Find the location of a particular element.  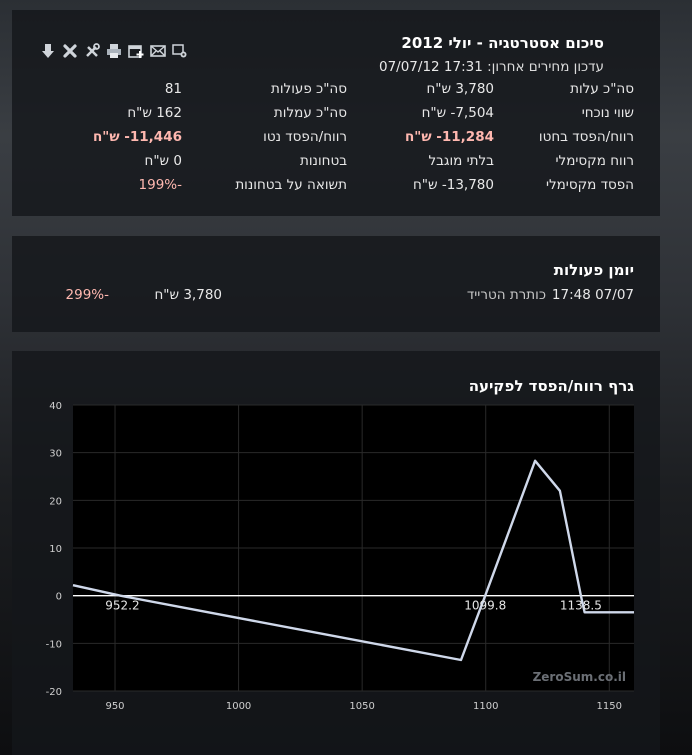

journal-row-time: 07/07 17:48 is located at coordinates (592, 295).